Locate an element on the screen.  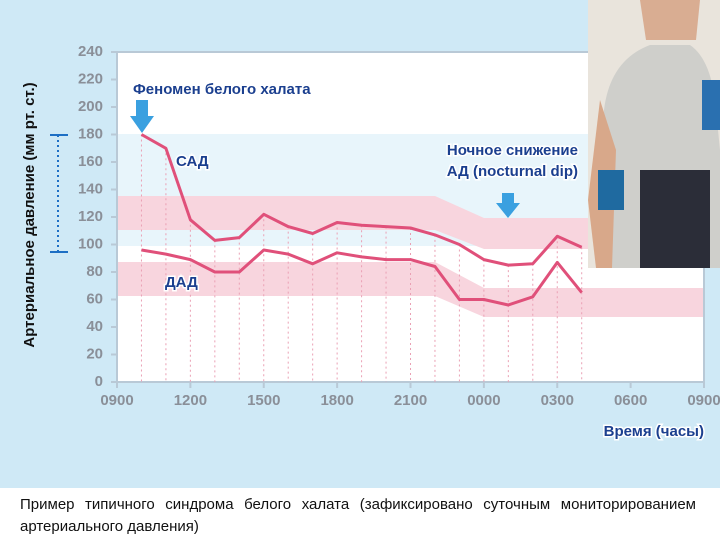
annotation: АД (nocturnal dip) is located at coordinates (512, 171).